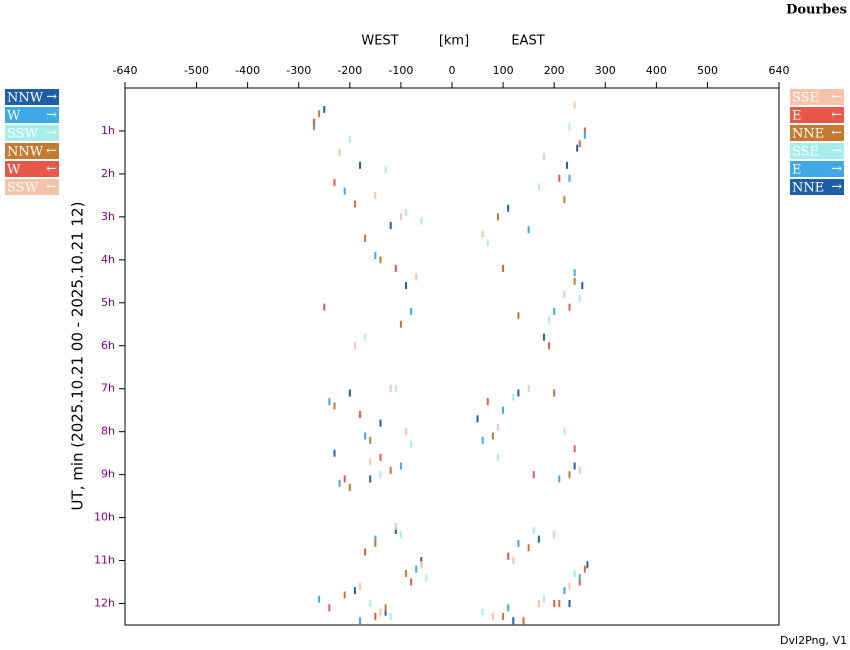  What do you see at coordinates (78, 356) in the screenshot?
I see `y-axis-label: UT, min (2025.10.21 00 - 2025.10.21 12)` at bounding box center [78, 356].